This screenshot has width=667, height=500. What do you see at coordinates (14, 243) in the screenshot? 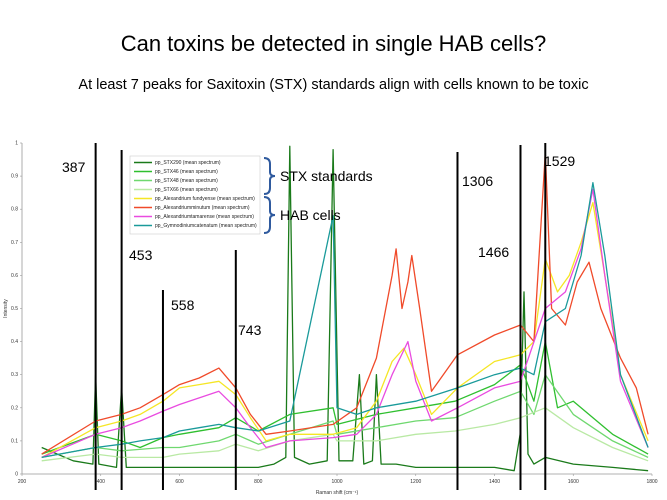
I see `y-tick-label: 0.7` at bounding box center [14, 243].